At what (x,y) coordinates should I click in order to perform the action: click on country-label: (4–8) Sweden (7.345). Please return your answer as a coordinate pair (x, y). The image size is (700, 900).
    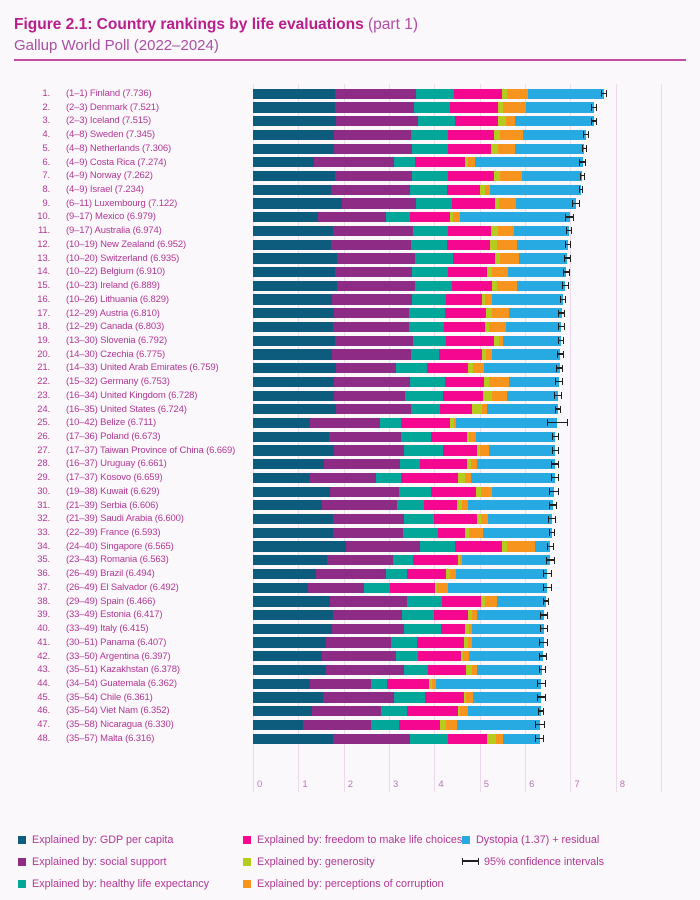
    Looking at the image, I should click on (110, 135).